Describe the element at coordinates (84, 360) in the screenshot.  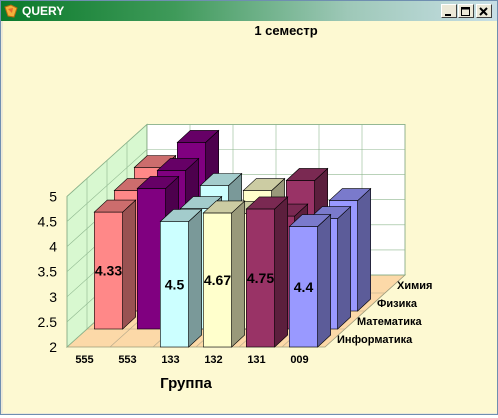
I see `x-tick-label: 555` at that location.